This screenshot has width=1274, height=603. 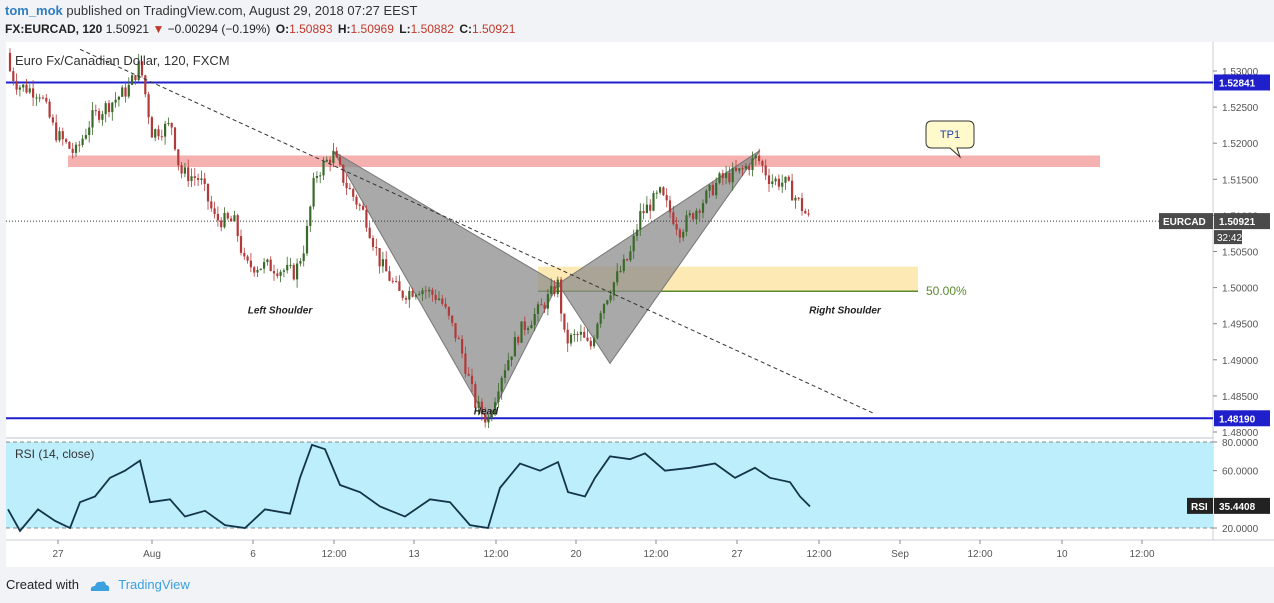 I want to click on level-price-label: 1.48190, so click(x=1237, y=419).